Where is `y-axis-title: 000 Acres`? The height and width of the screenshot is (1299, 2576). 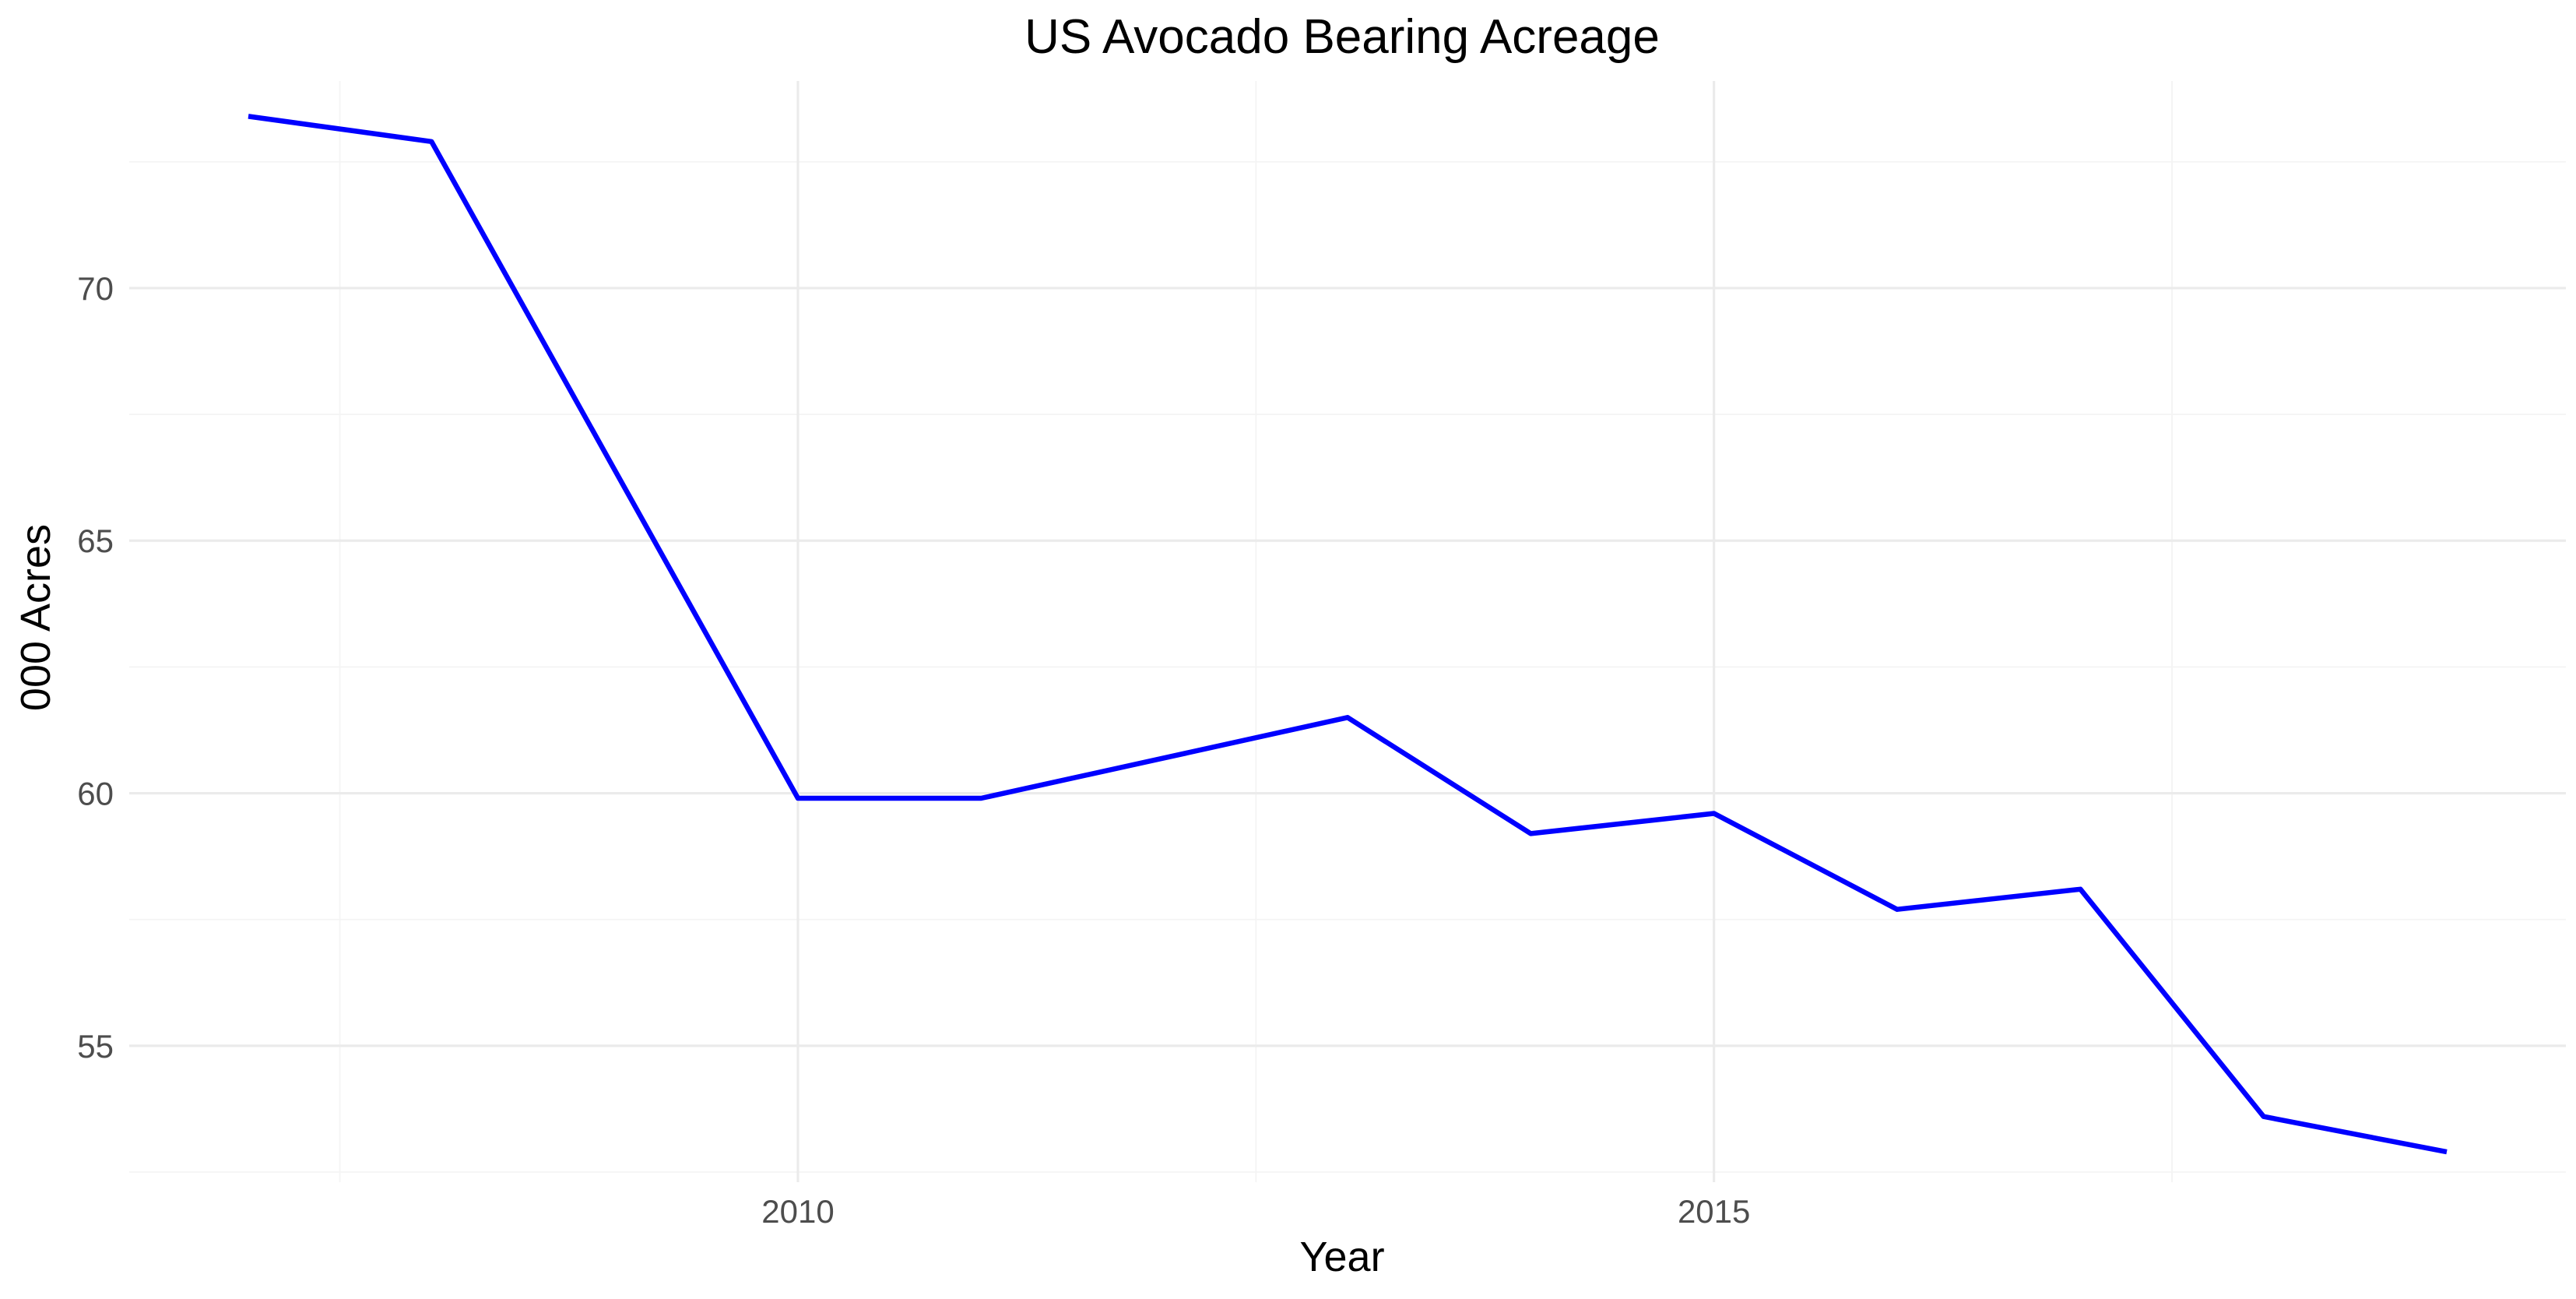 y-axis-title: 000 Acres is located at coordinates (35, 618).